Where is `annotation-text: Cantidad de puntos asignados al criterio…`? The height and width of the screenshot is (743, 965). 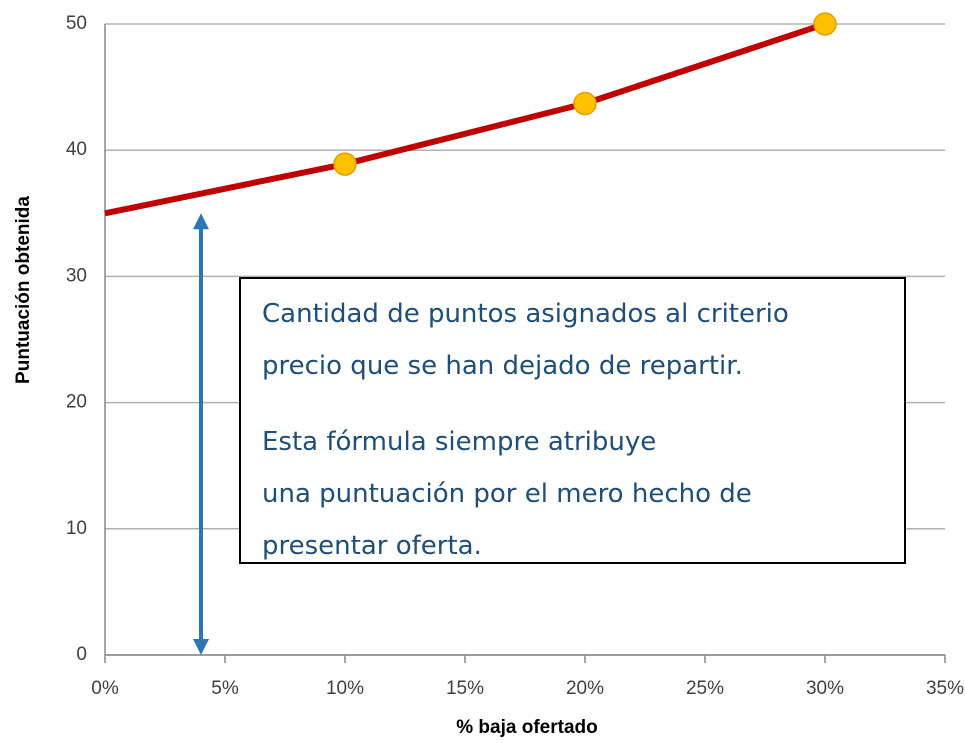
annotation-text: Cantidad de puntos asignados al criterio… is located at coordinates (525, 340).